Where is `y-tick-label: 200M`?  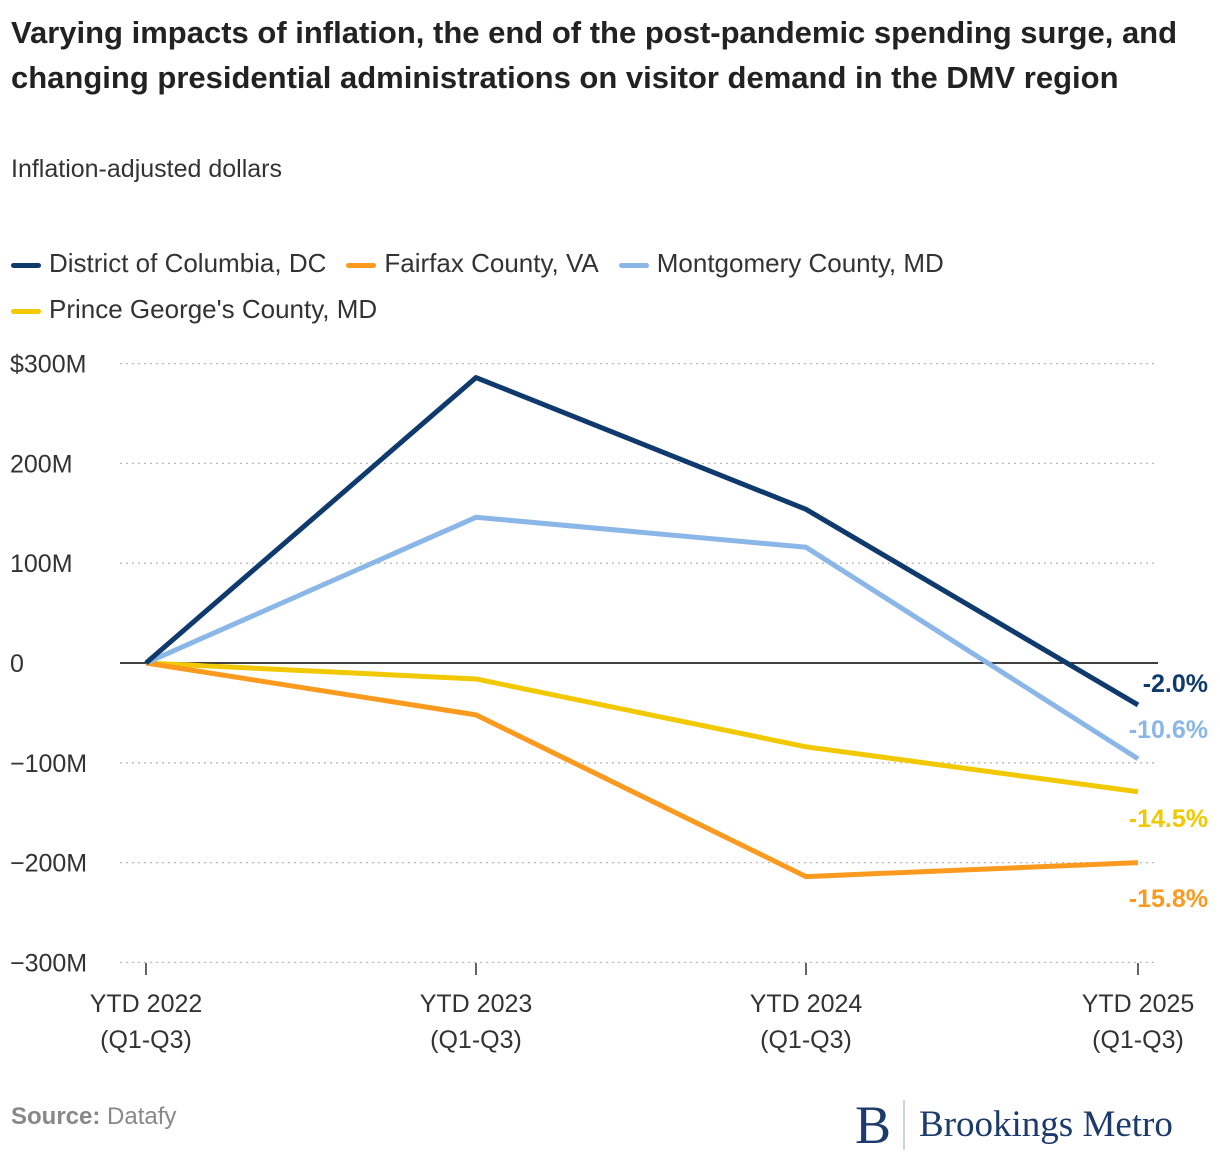
y-tick-label: 200M is located at coordinates (41, 464).